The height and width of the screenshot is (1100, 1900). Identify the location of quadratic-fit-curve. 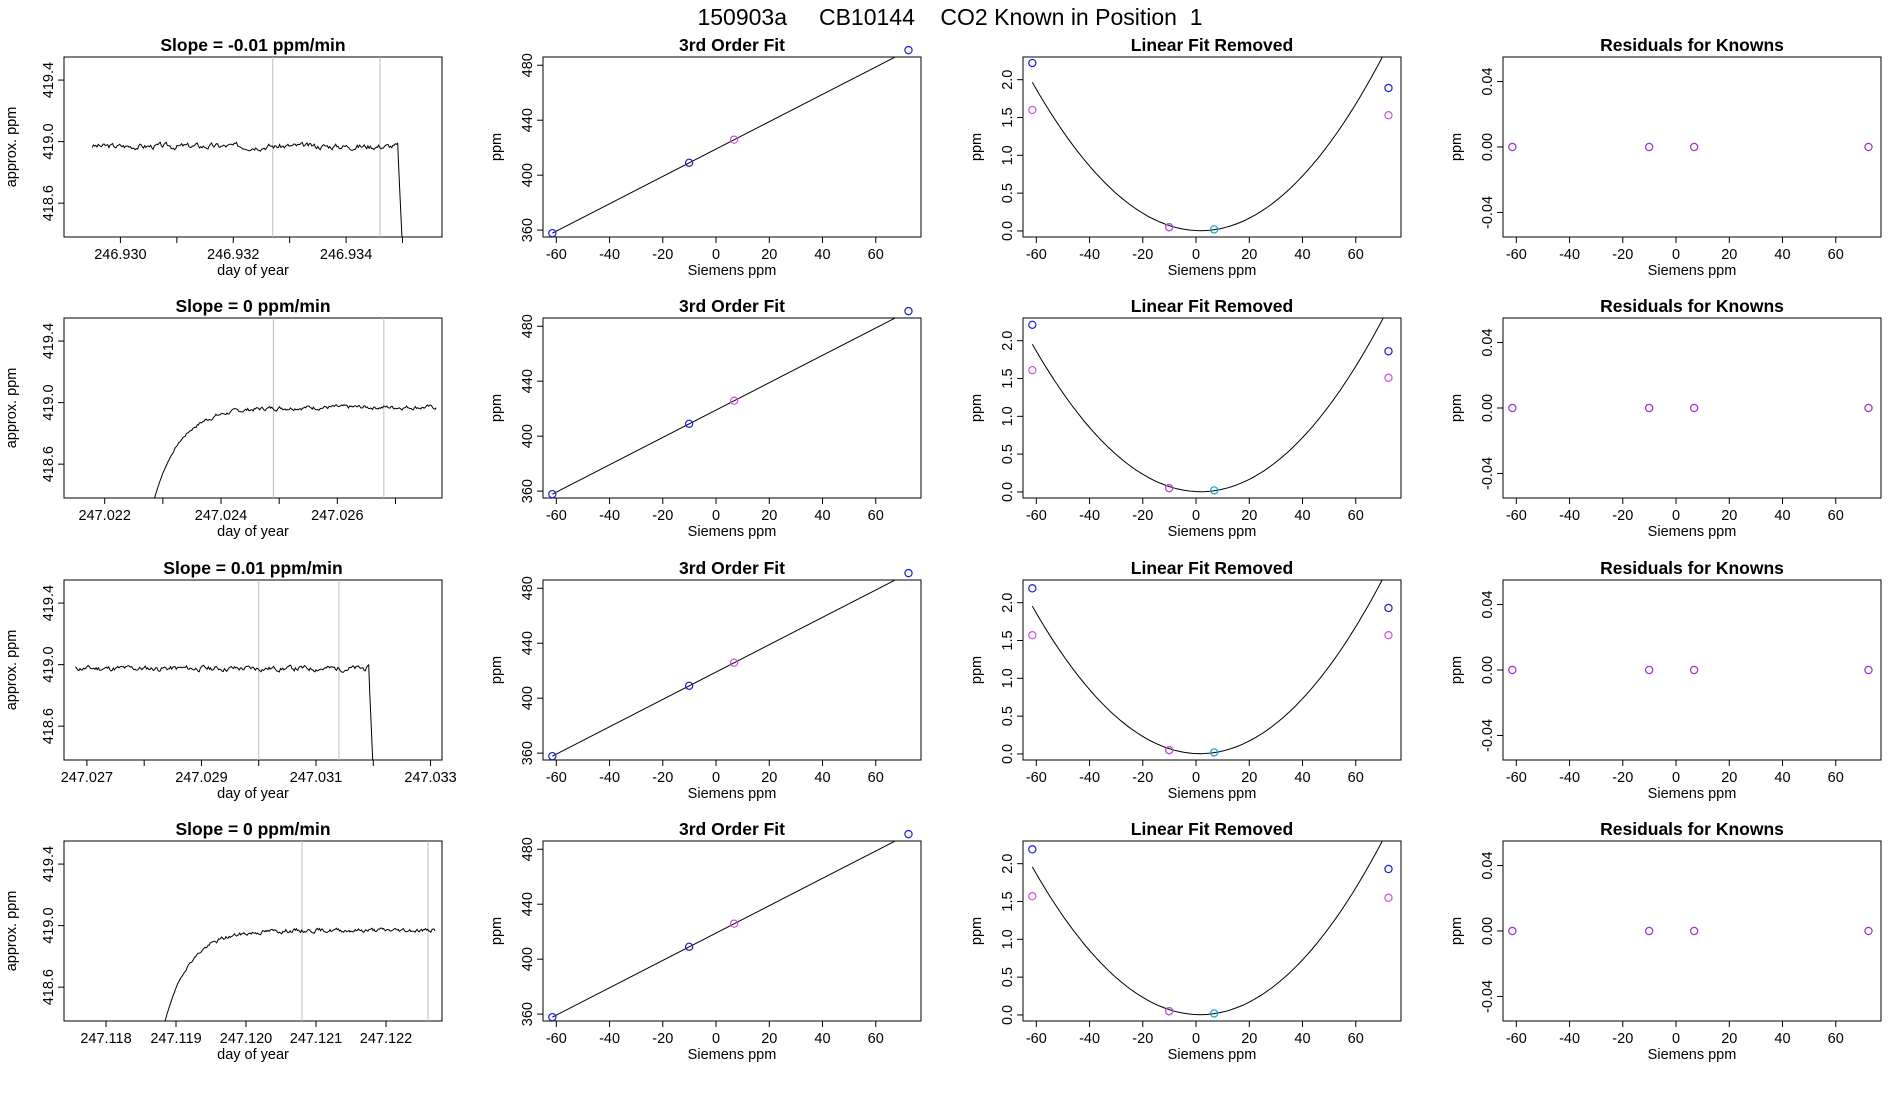
(1207, 144).